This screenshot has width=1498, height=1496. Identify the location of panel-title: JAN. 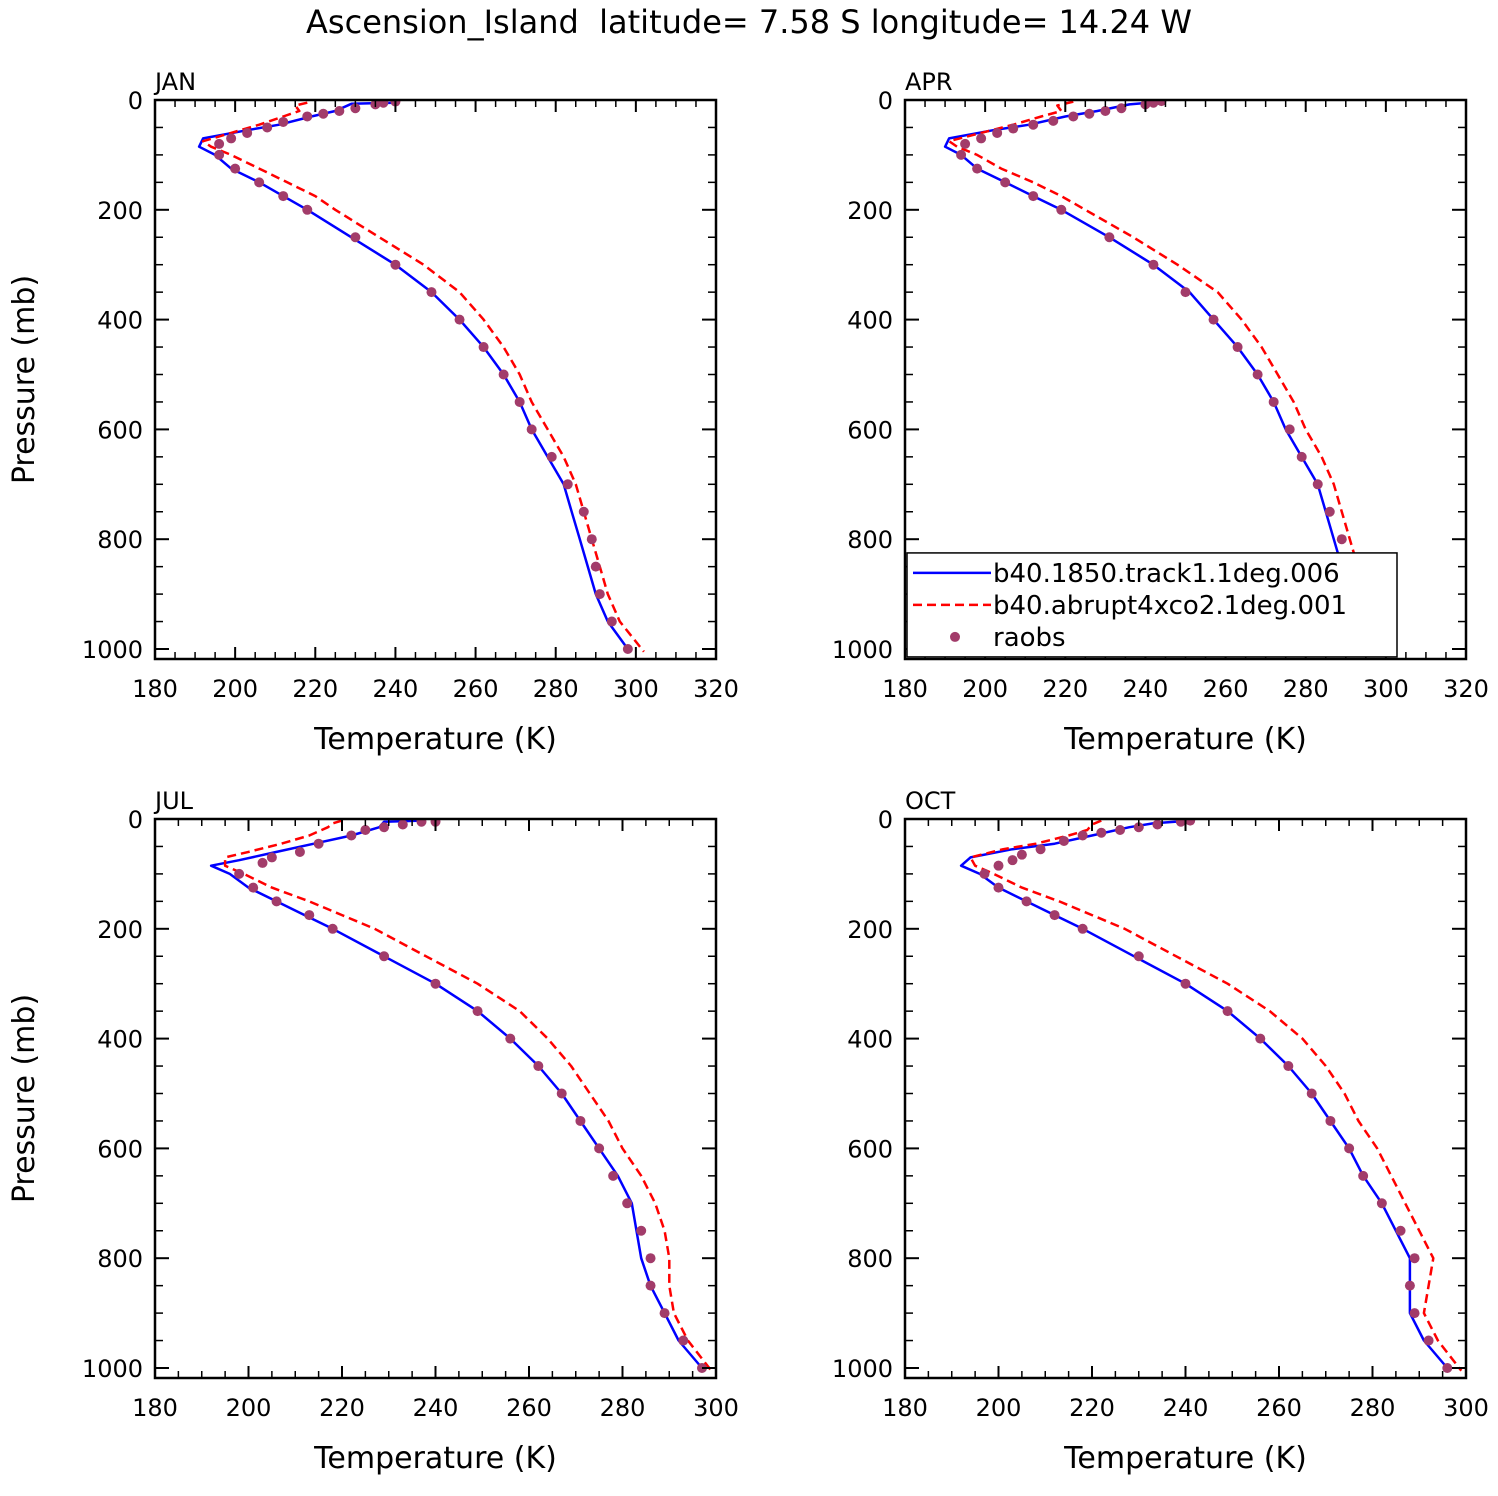
(174, 82).